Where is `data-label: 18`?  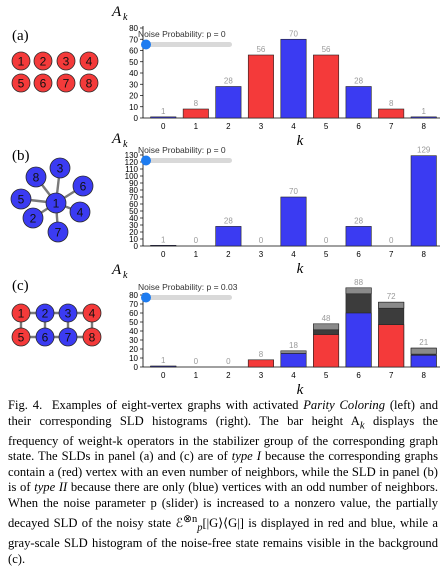 data-label: 18 is located at coordinates (293, 345).